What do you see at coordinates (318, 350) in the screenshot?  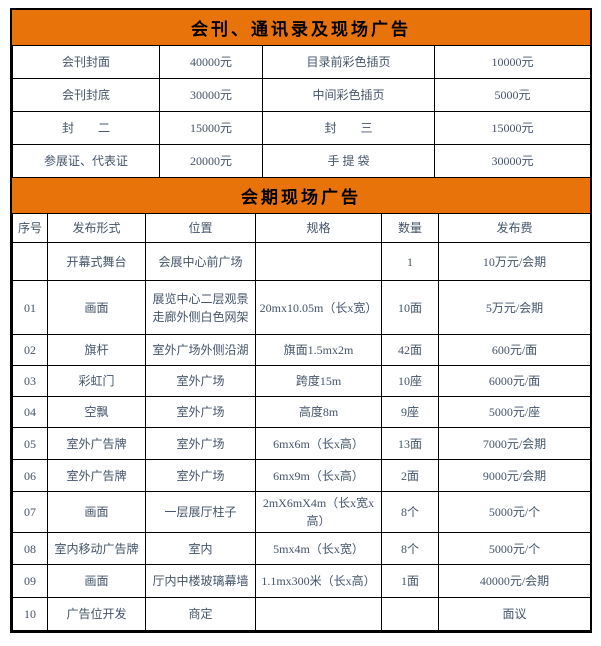 I see `spec-cell: 旗面1.5mx2m` at bounding box center [318, 350].